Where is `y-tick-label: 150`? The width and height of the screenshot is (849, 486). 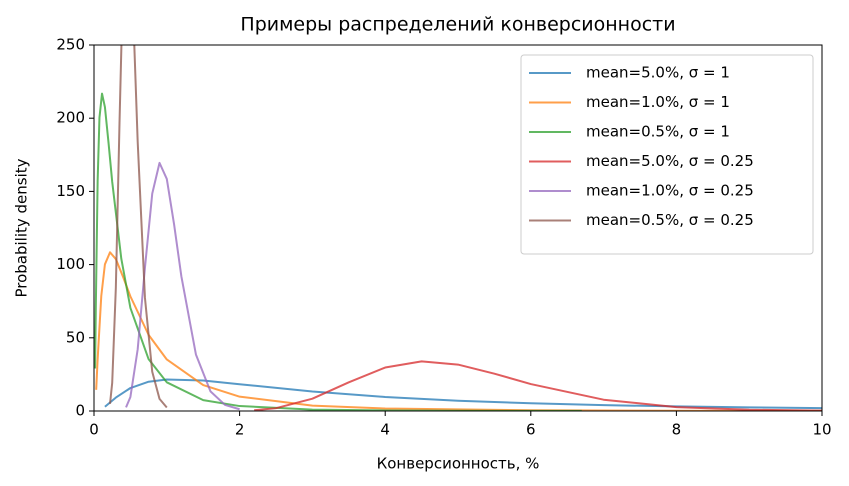 y-tick-label: 150 is located at coordinates (70, 191).